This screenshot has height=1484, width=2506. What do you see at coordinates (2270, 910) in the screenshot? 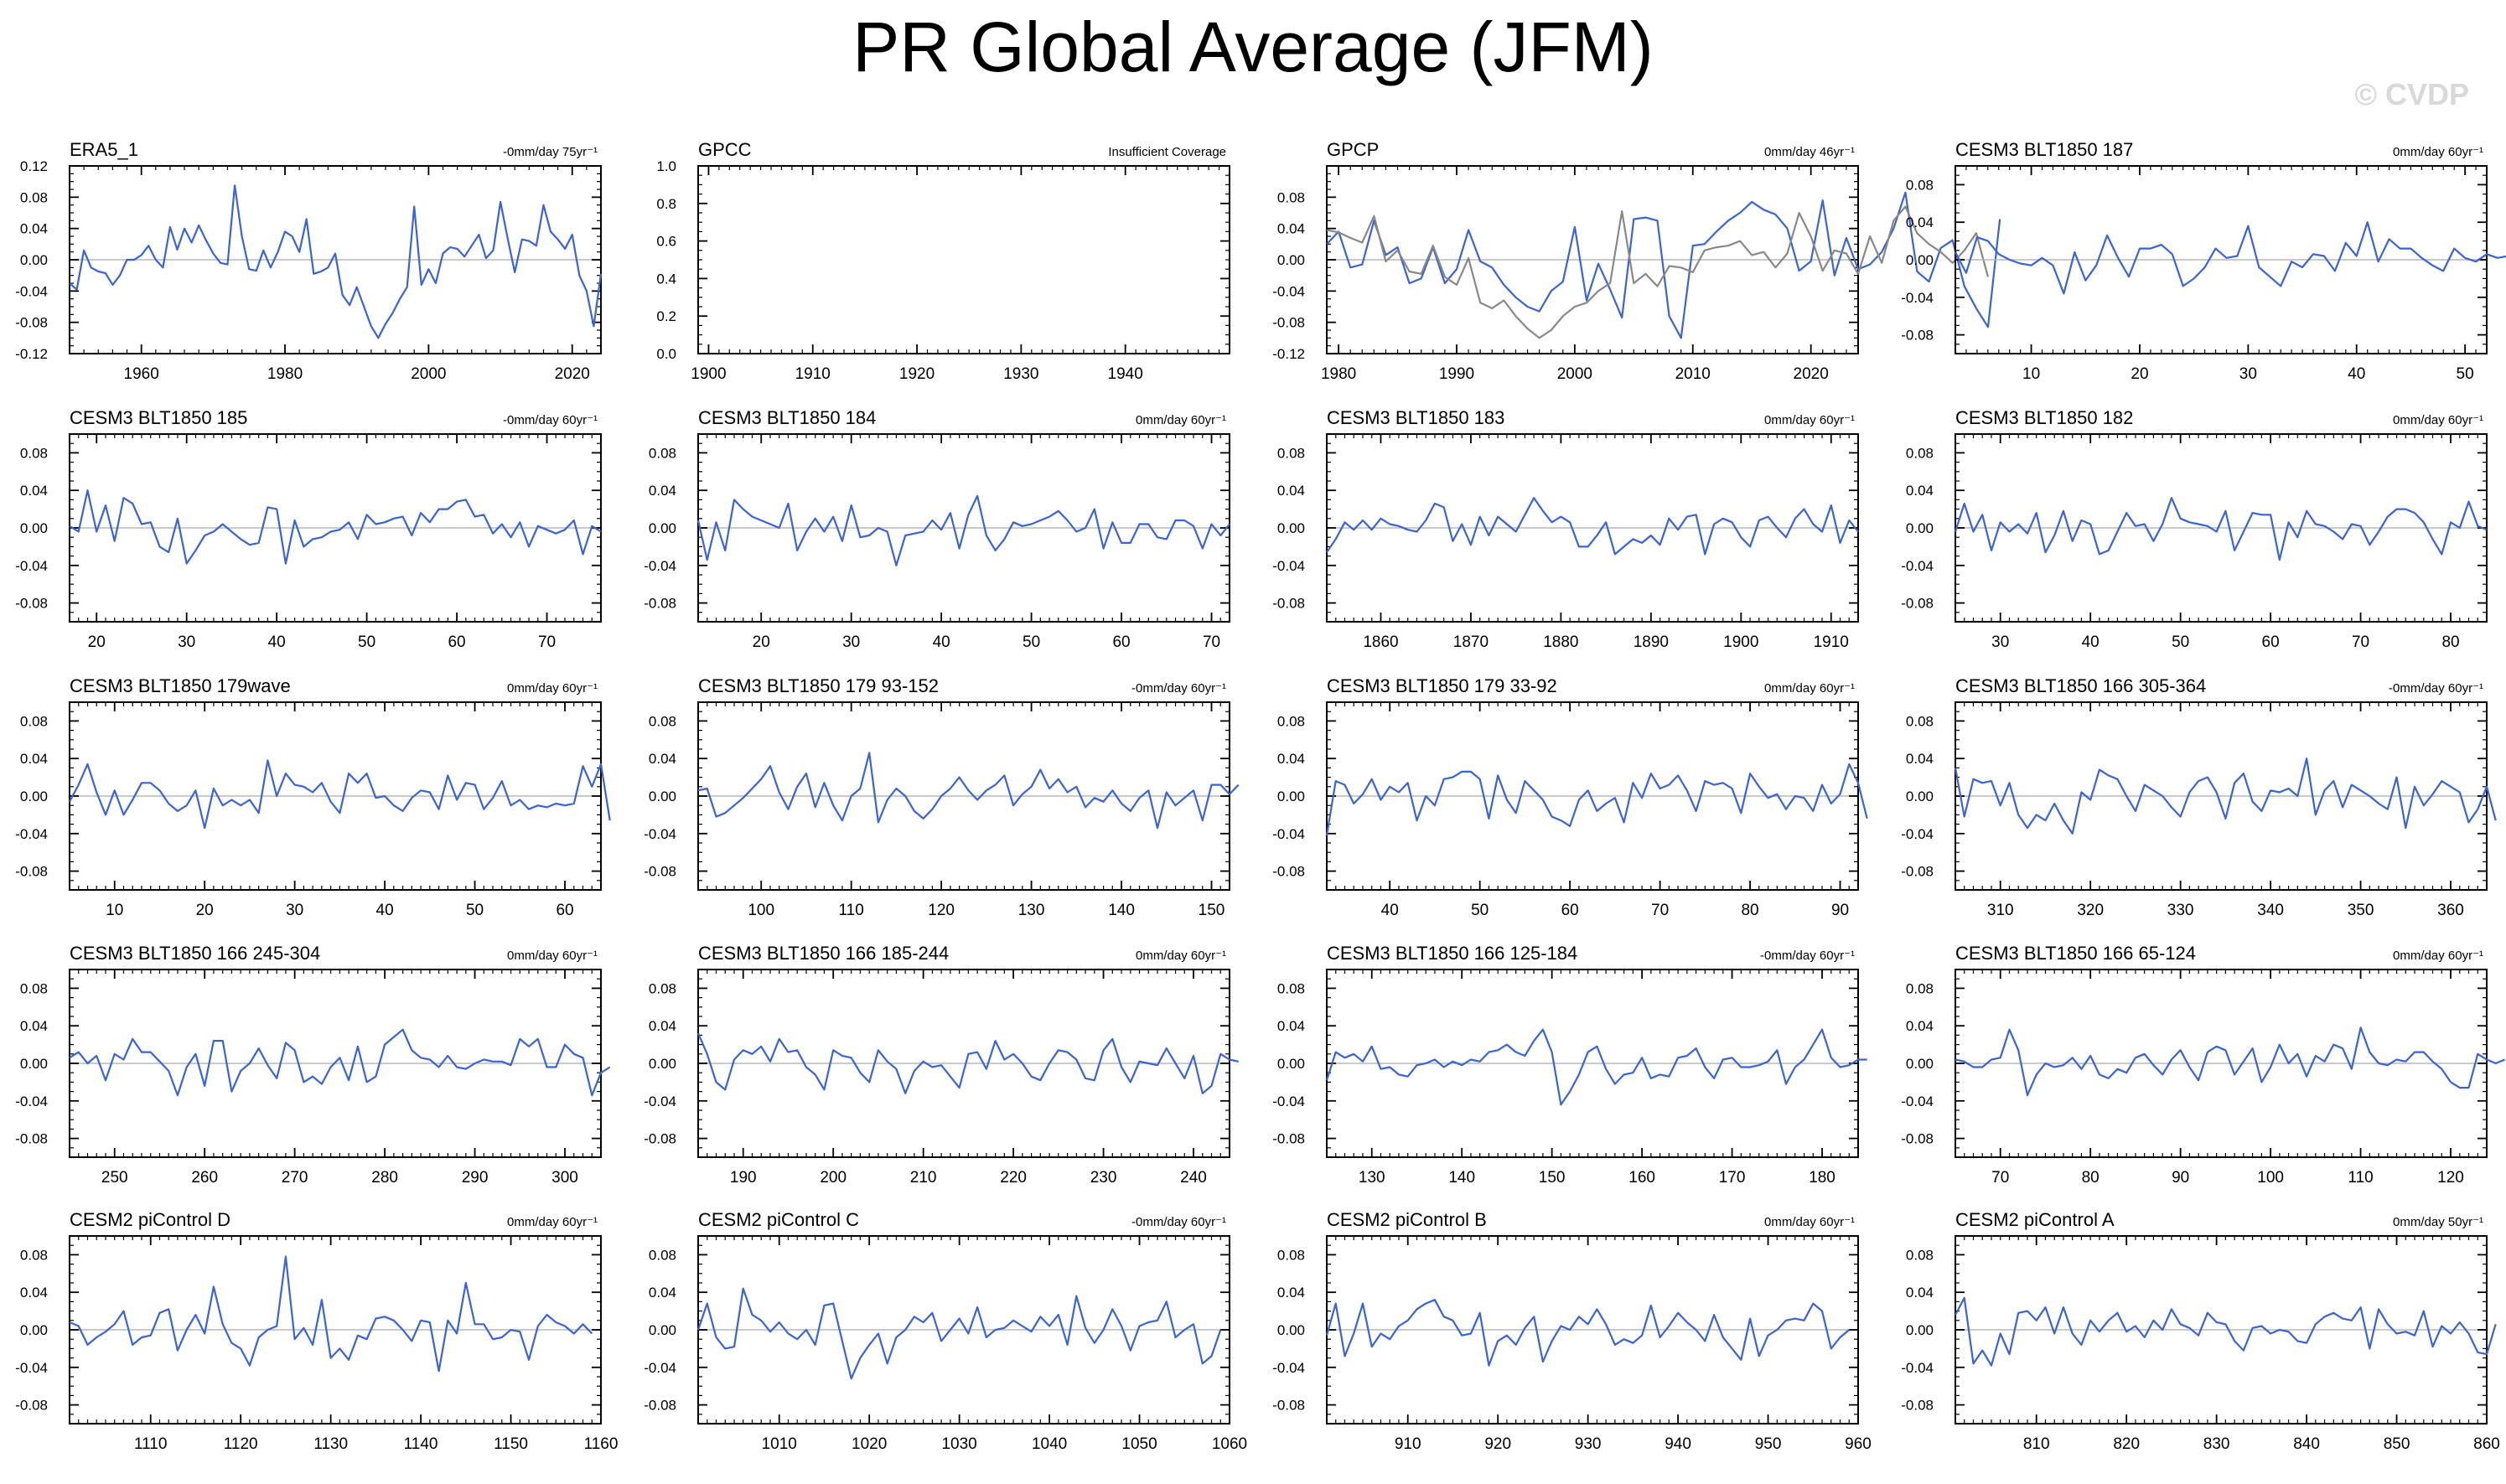
I see `x-tick-label: 340` at bounding box center [2270, 910].